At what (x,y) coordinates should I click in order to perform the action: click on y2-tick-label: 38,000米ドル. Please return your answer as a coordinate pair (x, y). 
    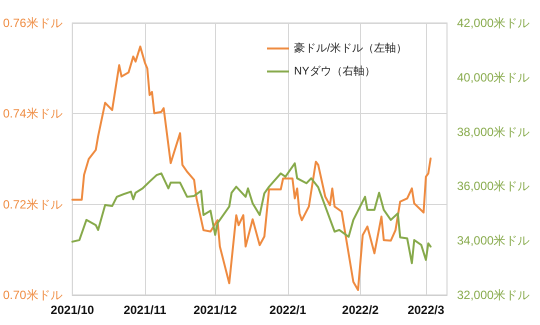
    Looking at the image, I should click on (493, 131).